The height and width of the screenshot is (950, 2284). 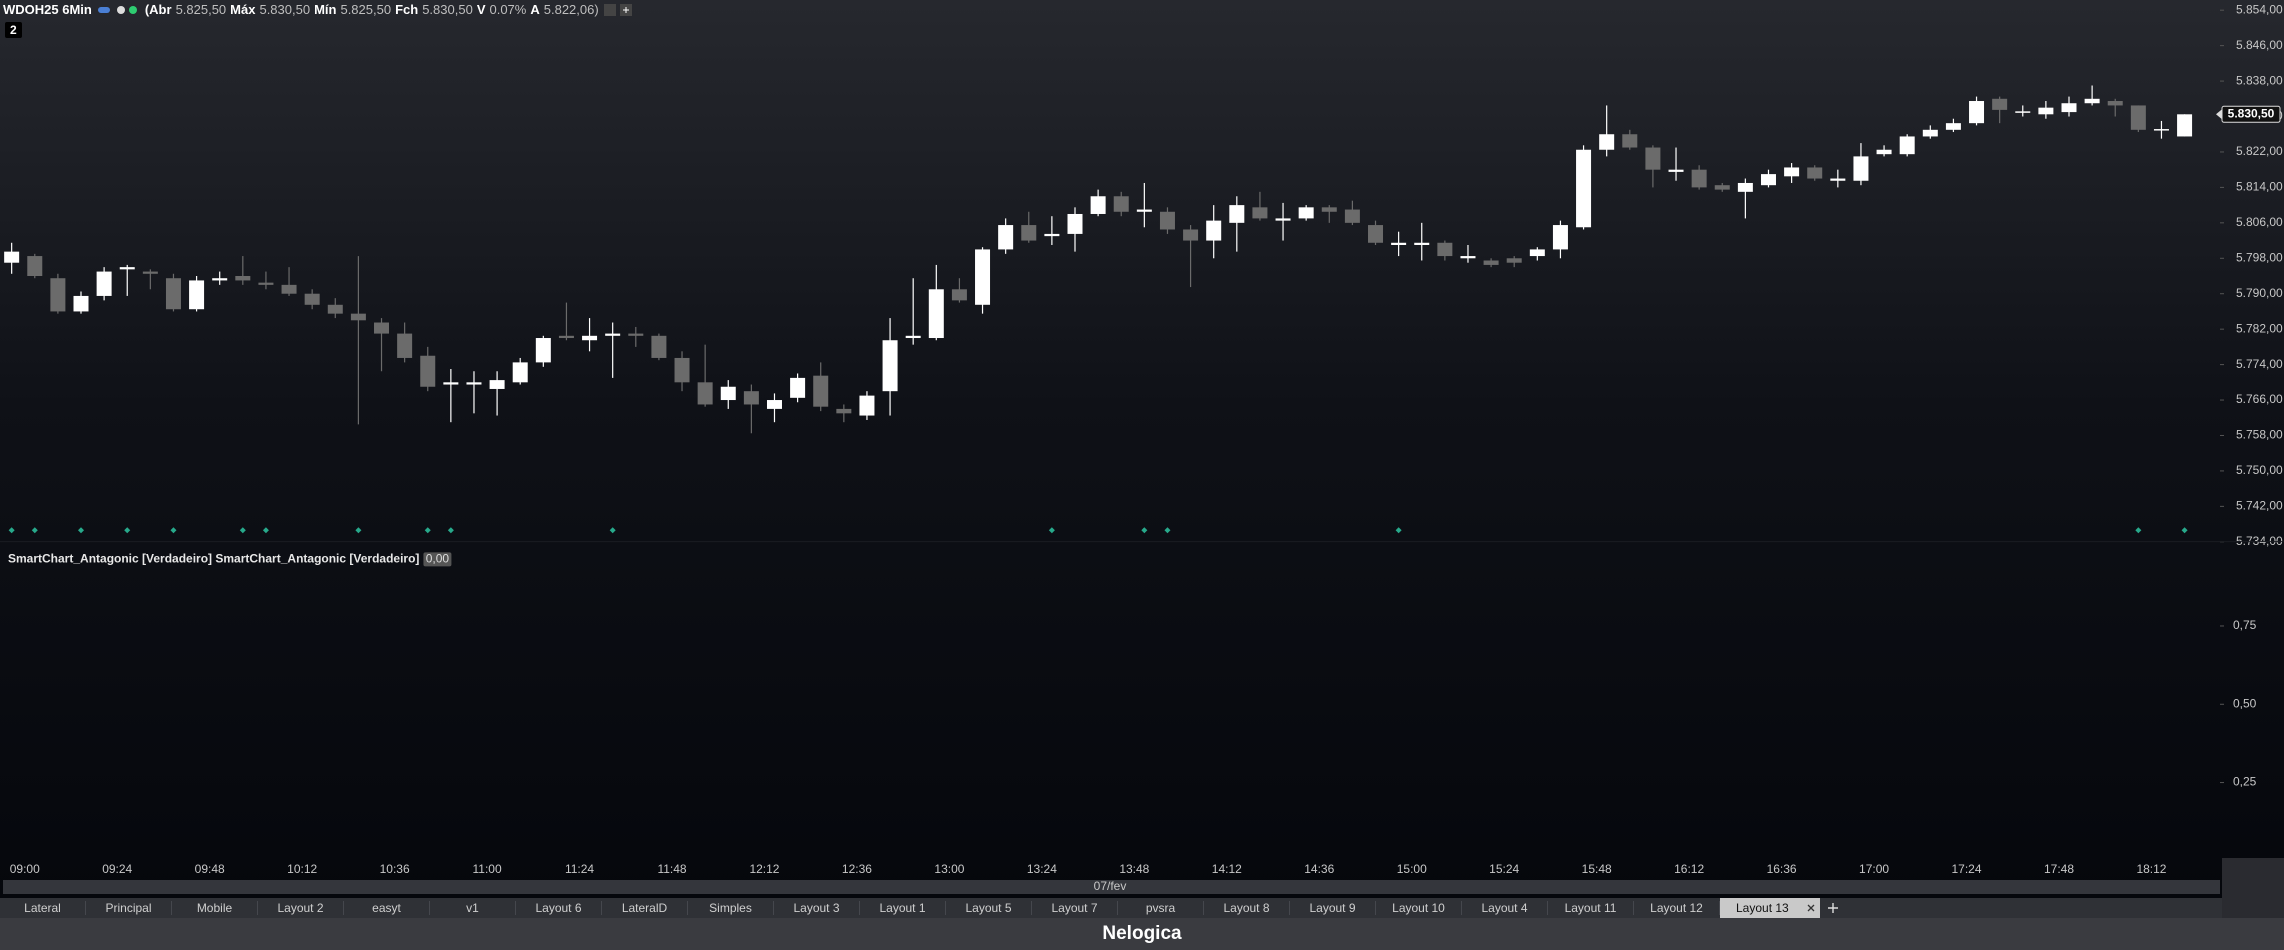 What do you see at coordinates (103, 9) in the screenshot?
I see `icon` at bounding box center [103, 9].